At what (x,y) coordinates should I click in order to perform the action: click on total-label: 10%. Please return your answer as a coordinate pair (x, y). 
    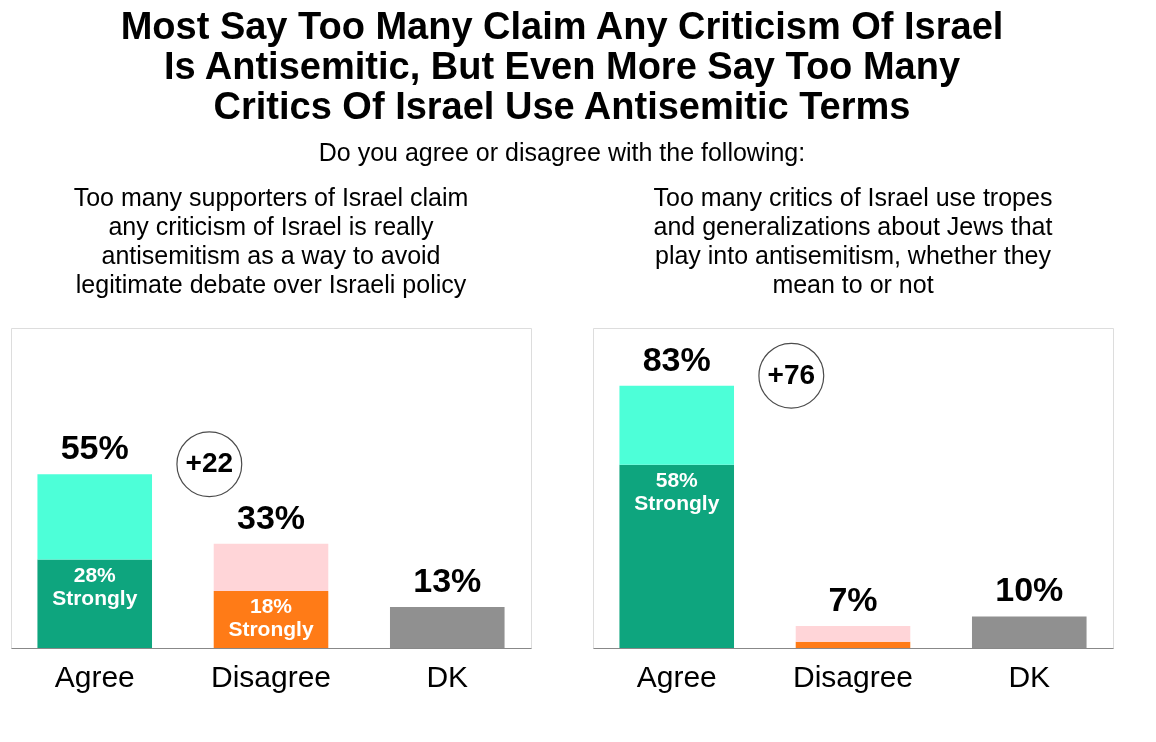
    Looking at the image, I should click on (1029, 589).